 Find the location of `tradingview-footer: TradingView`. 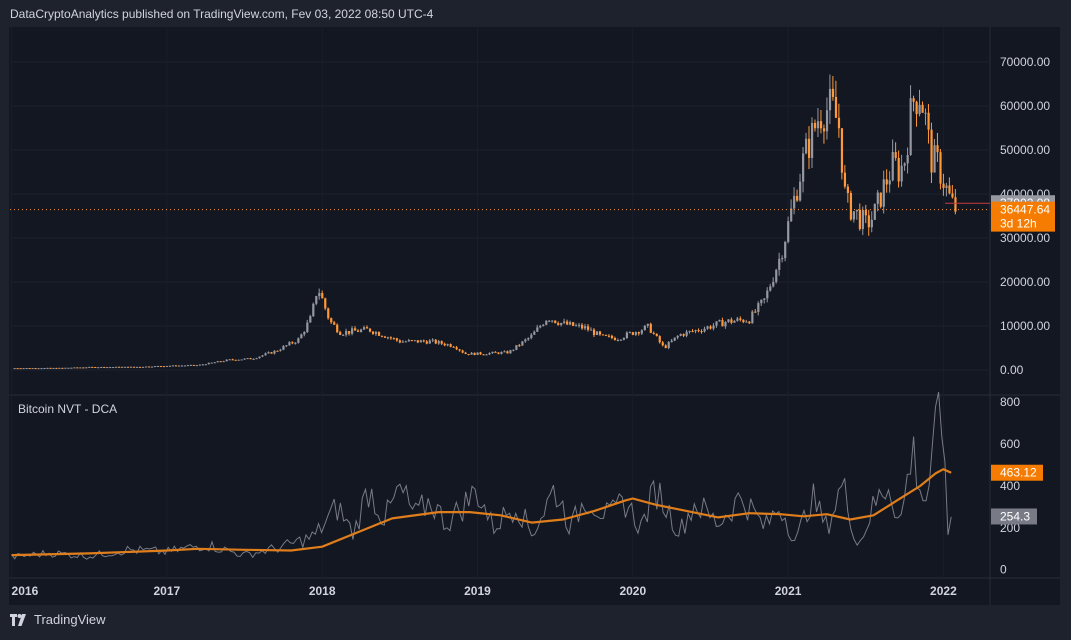

tradingview-footer: TradingView is located at coordinates (58, 619).